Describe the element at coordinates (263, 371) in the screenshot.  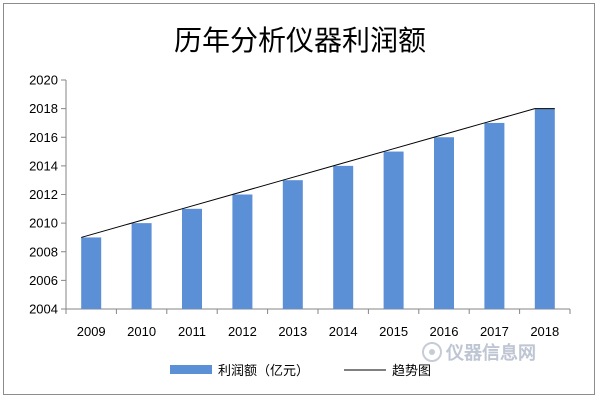
I see `legend-bar-label: 利润额（亿元）` at that location.